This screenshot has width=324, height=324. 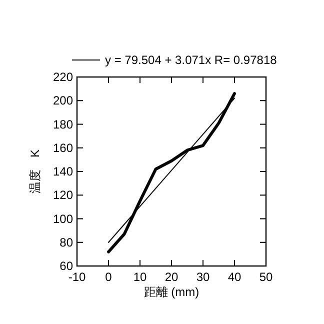 What do you see at coordinates (63, 147) in the screenshot?
I see `y-tick-label: 160` at bounding box center [63, 147].